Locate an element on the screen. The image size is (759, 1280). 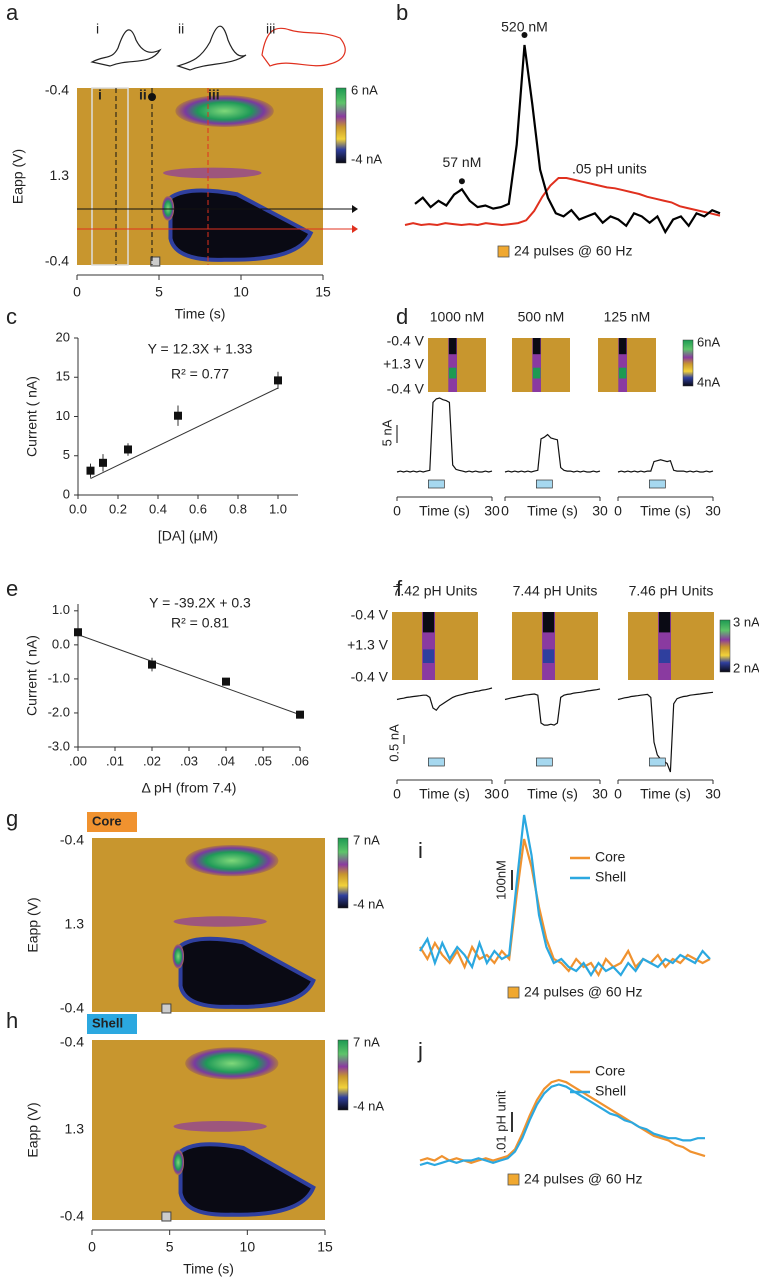
y-tick-label: 20 is located at coordinates (63, 336).